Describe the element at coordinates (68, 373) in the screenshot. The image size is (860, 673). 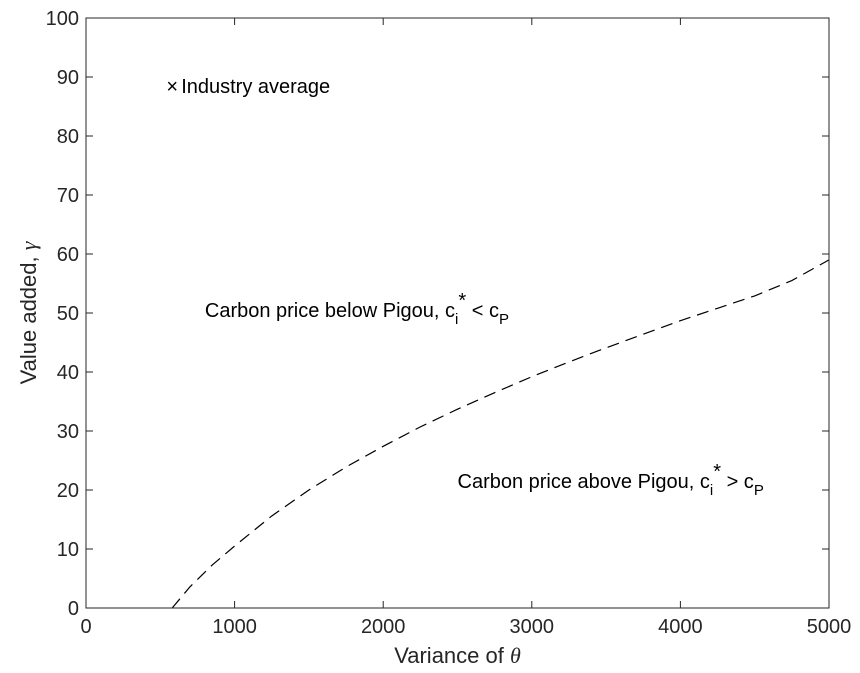
I see `y-tick-label: 40` at that location.